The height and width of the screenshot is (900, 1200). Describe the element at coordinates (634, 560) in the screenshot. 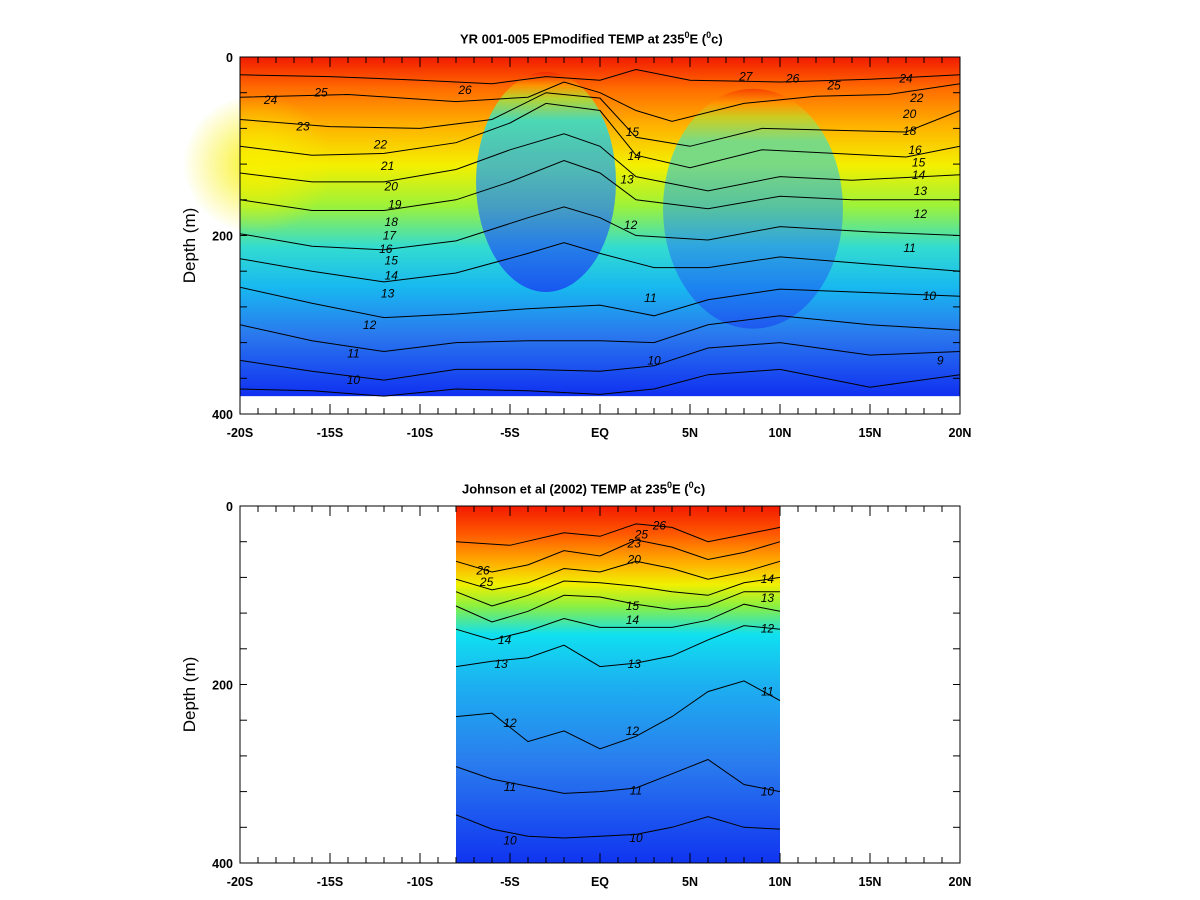

I see `panel-2-contour-label: 20` at that location.